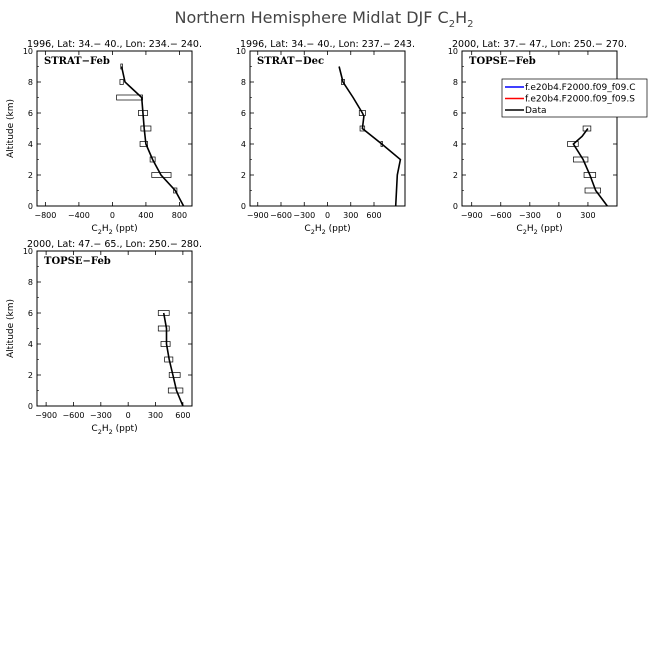 This screenshot has height=648, width=648. I want to click on legend-entry-label: Data, so click(536, 111).